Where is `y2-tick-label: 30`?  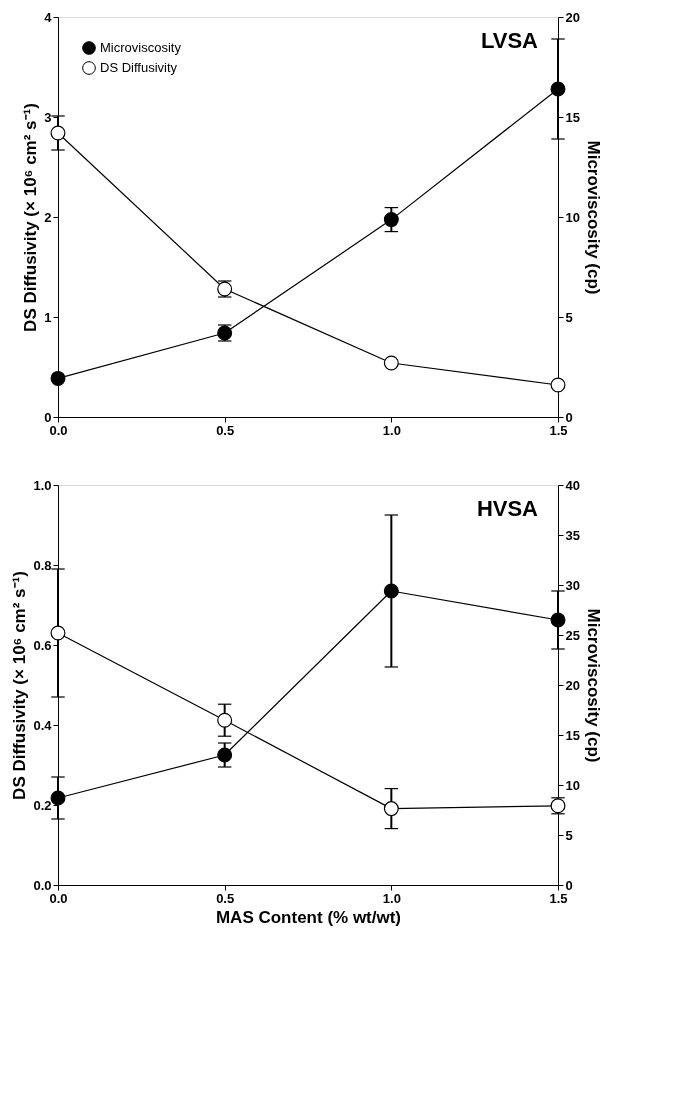
y2-tick-label: 30 is located at coordinates (572, 585).